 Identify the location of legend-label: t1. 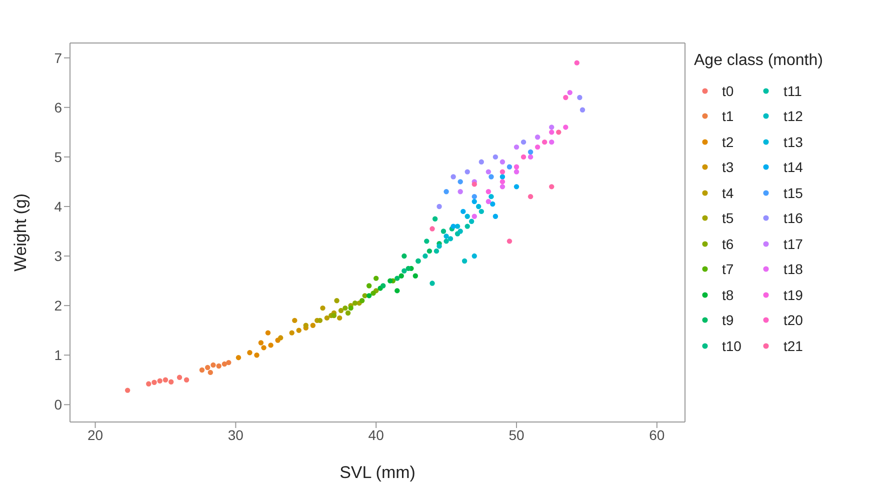
(728, 116).